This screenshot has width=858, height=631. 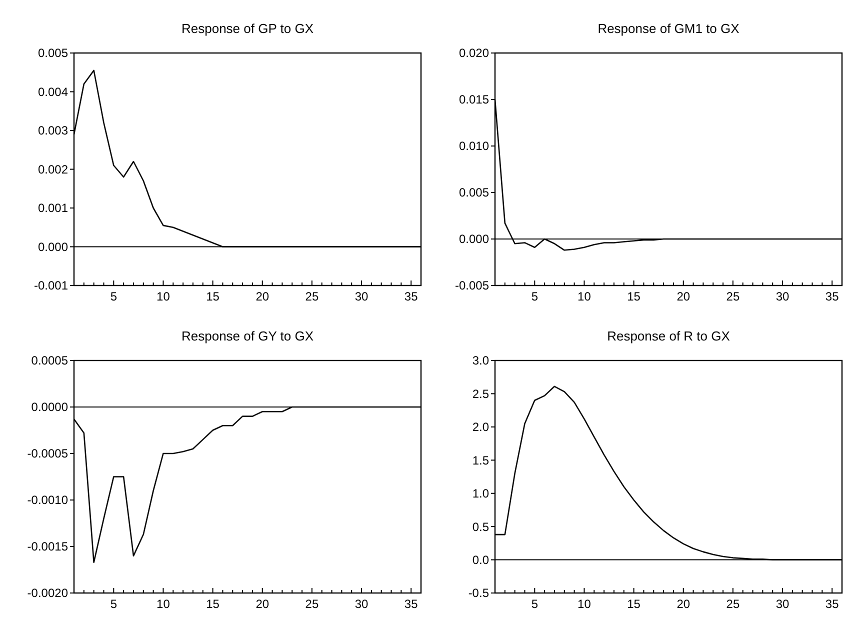 What do you see at coordinates (481, 460) in the screenshot?
I see `y-tick-label: 1.5` at bounding box center [481, 460].